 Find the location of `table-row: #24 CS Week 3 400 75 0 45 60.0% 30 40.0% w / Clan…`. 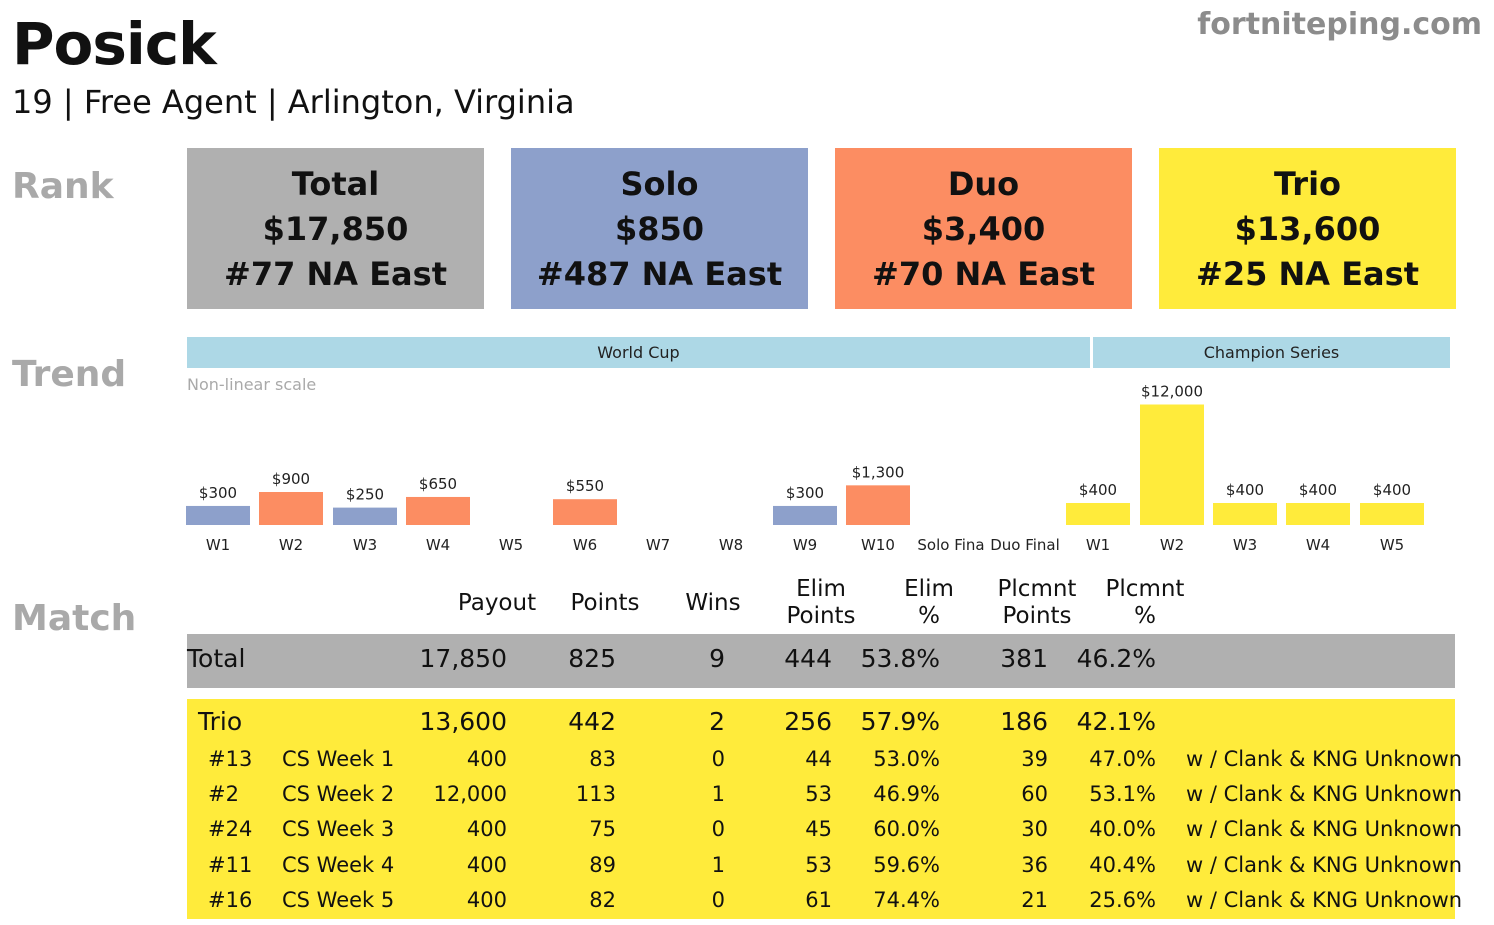

table-row: #24 CS Week 3 400 75 0 45 60.0% 30 40.0% w / Clan… is located at coordinates (824, 832).